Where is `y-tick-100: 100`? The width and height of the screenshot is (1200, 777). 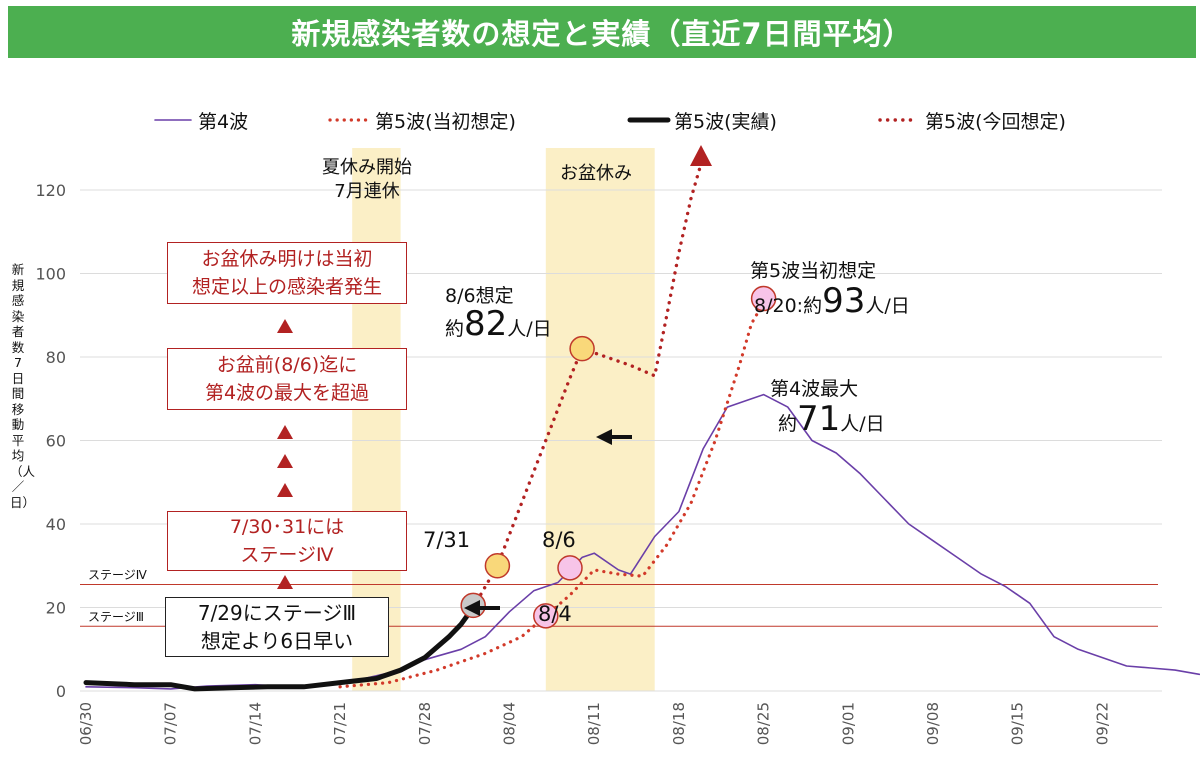
y-tick-100: 100 is located at coordinates (50, 274).